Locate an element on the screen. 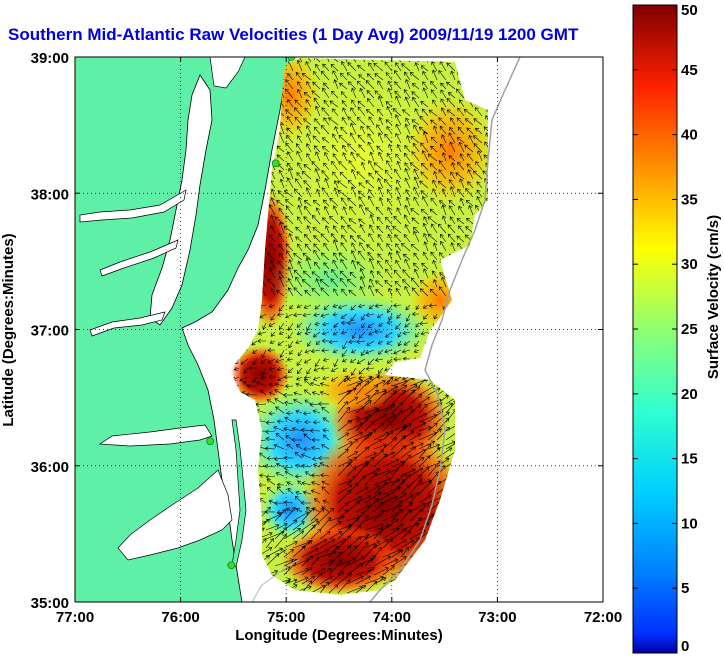  colorbar-tick-label: 25 is located at coordinates (689, 329).